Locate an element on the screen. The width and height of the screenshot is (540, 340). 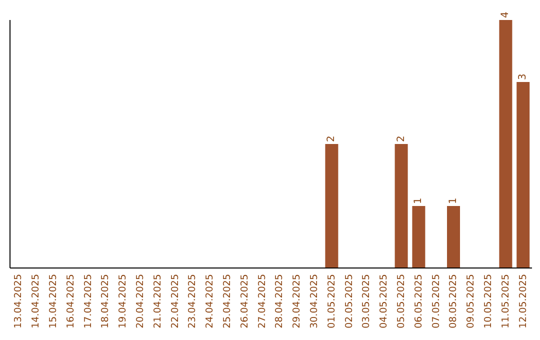
x-tick-label: 10.05.2025 is located at coordinates (488, 301).